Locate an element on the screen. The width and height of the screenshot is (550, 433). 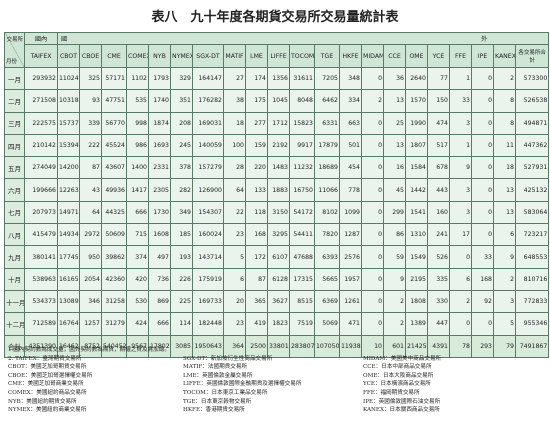
month-cell: 六月 is located at coordinates (14, 190).